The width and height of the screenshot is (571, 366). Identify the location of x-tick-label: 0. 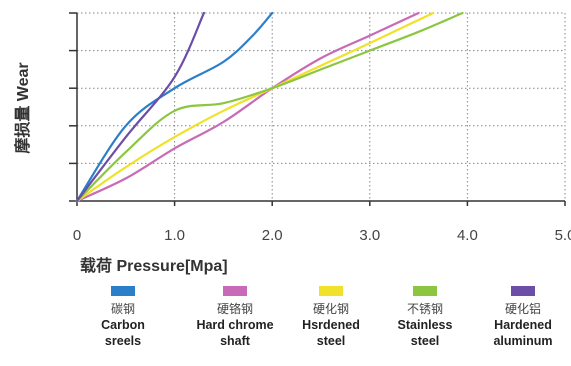
(77, 235).